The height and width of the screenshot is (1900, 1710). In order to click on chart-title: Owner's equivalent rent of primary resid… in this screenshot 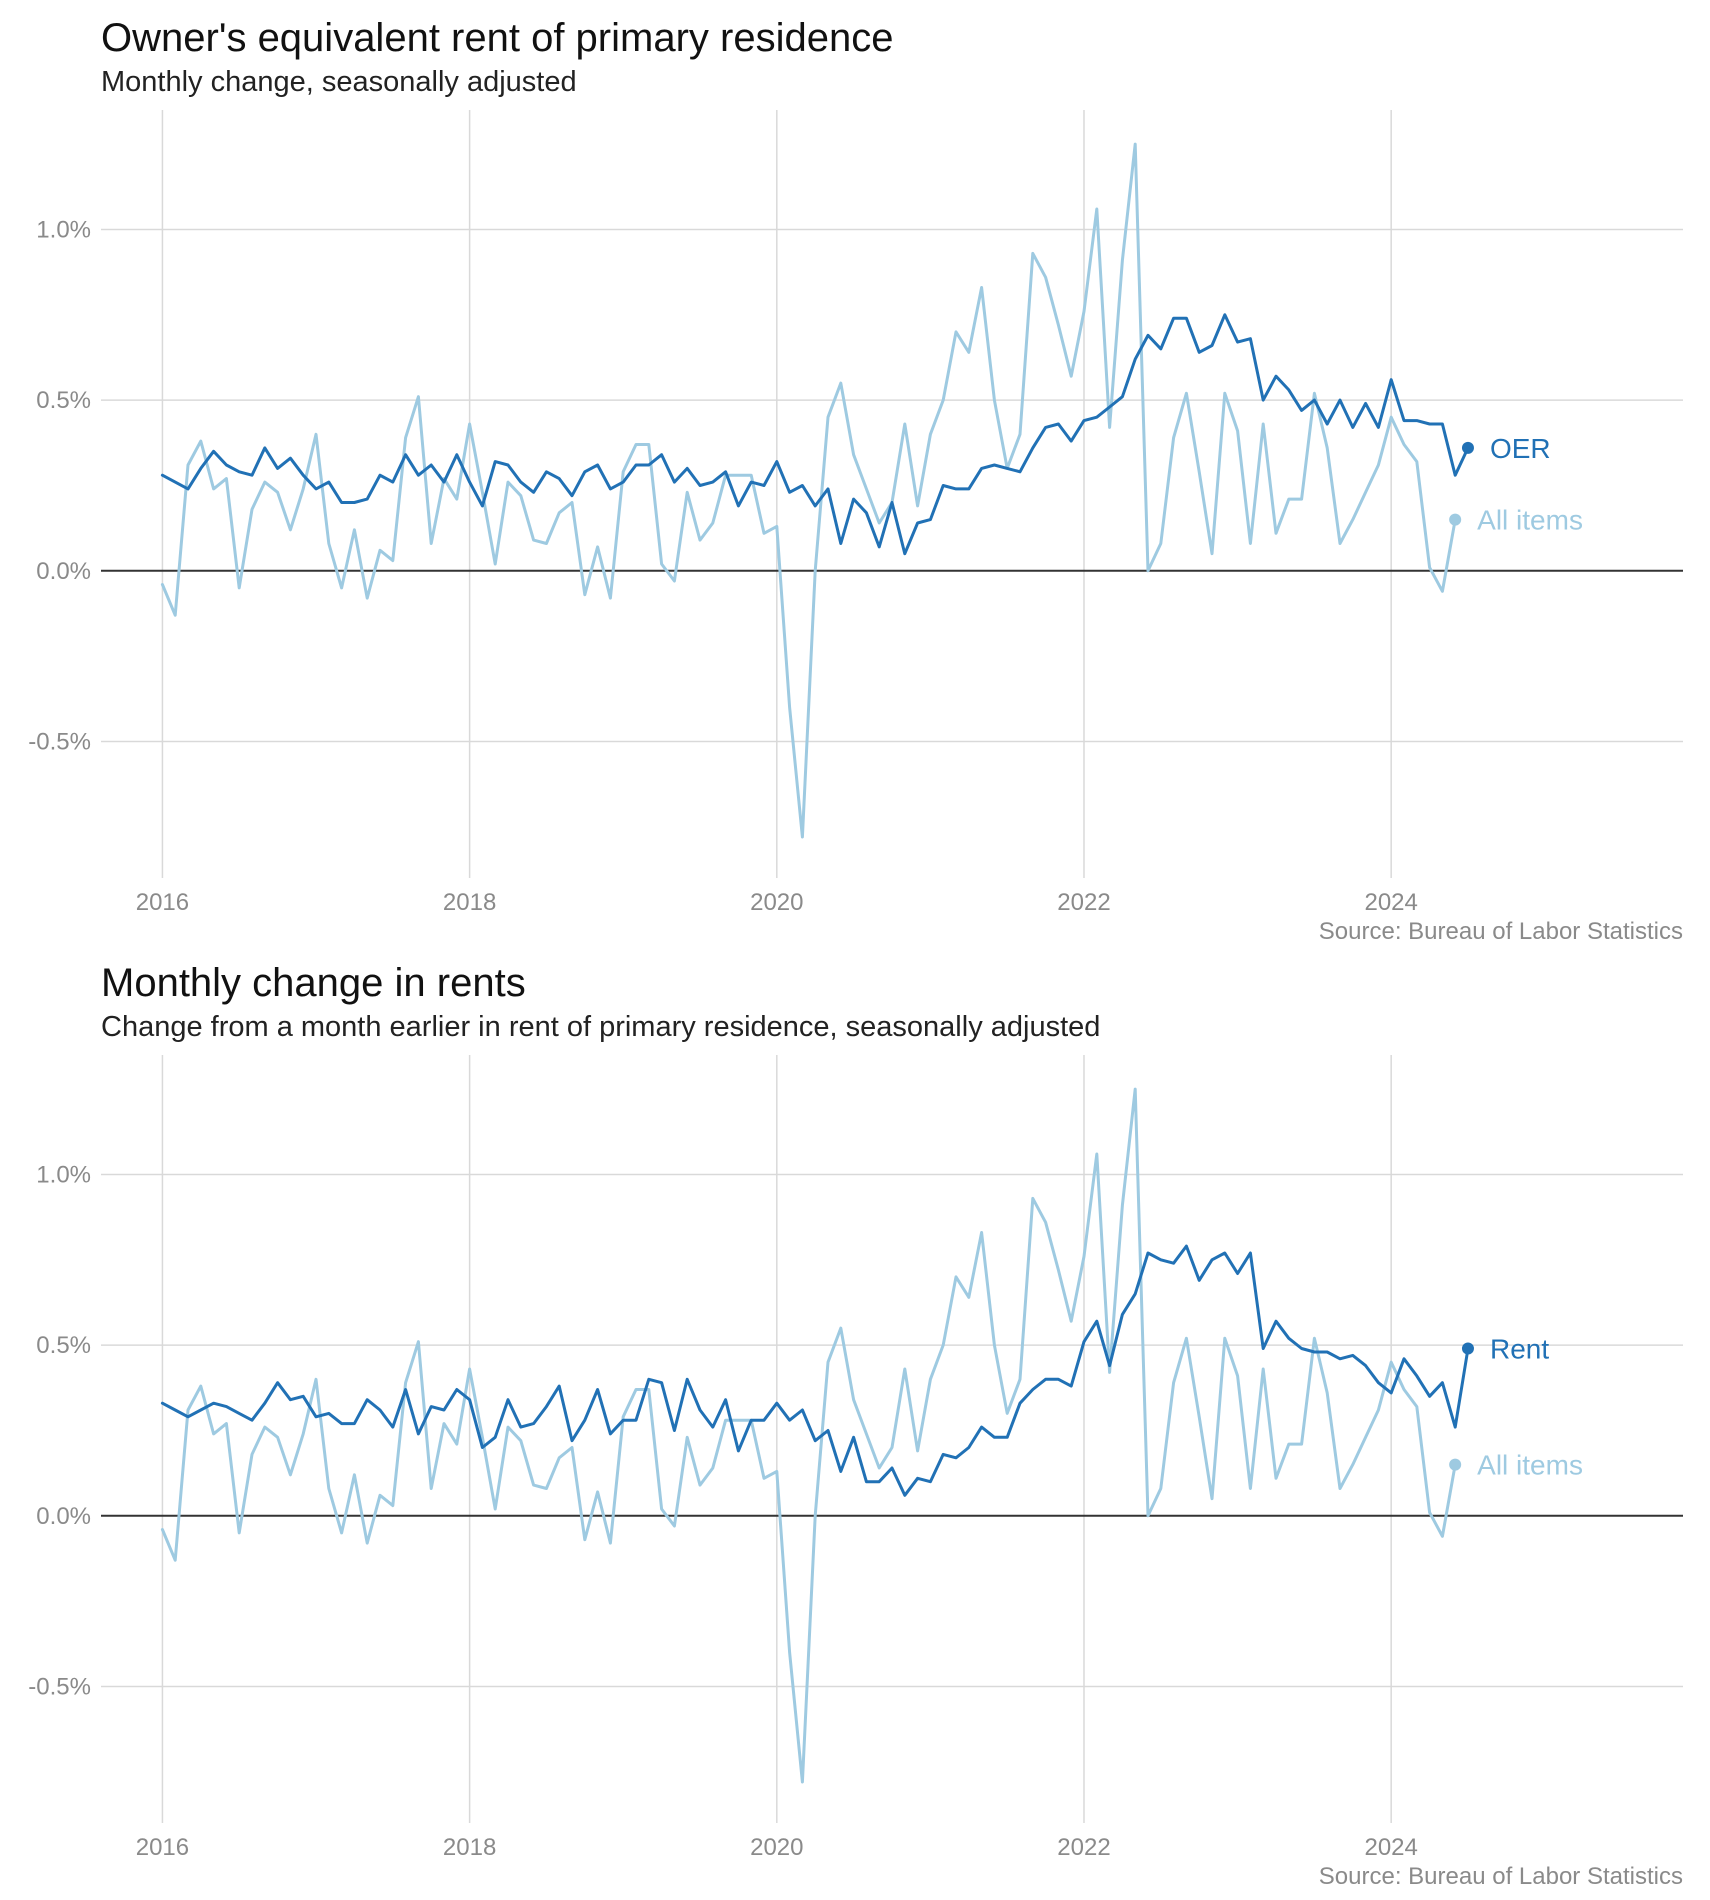, I will do `click(497, 38)`.